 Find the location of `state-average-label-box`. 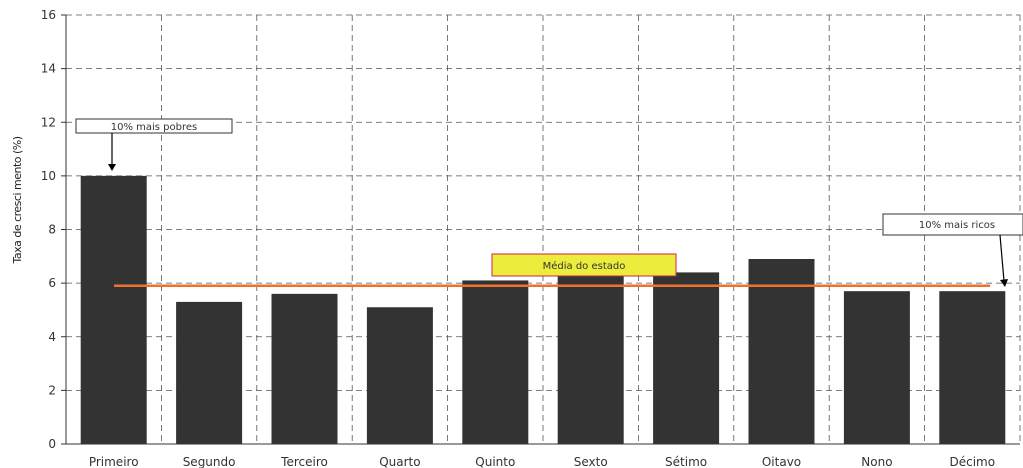

state-average-label-box is located at coordinates (584, 265).